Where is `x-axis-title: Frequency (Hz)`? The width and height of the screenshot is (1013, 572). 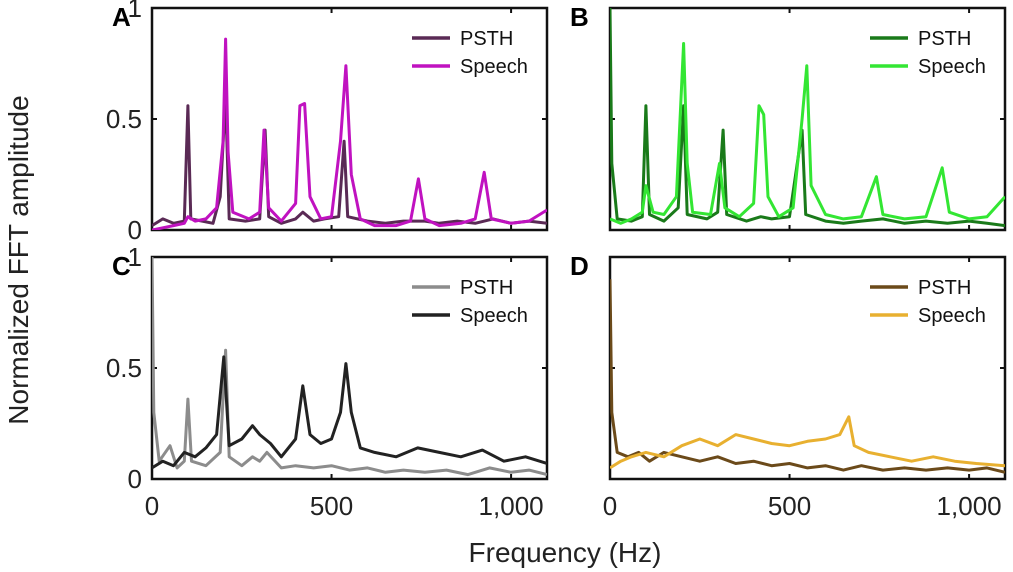
x-axis-title: Frequency (Hz) is located at coordinates (565, 552).